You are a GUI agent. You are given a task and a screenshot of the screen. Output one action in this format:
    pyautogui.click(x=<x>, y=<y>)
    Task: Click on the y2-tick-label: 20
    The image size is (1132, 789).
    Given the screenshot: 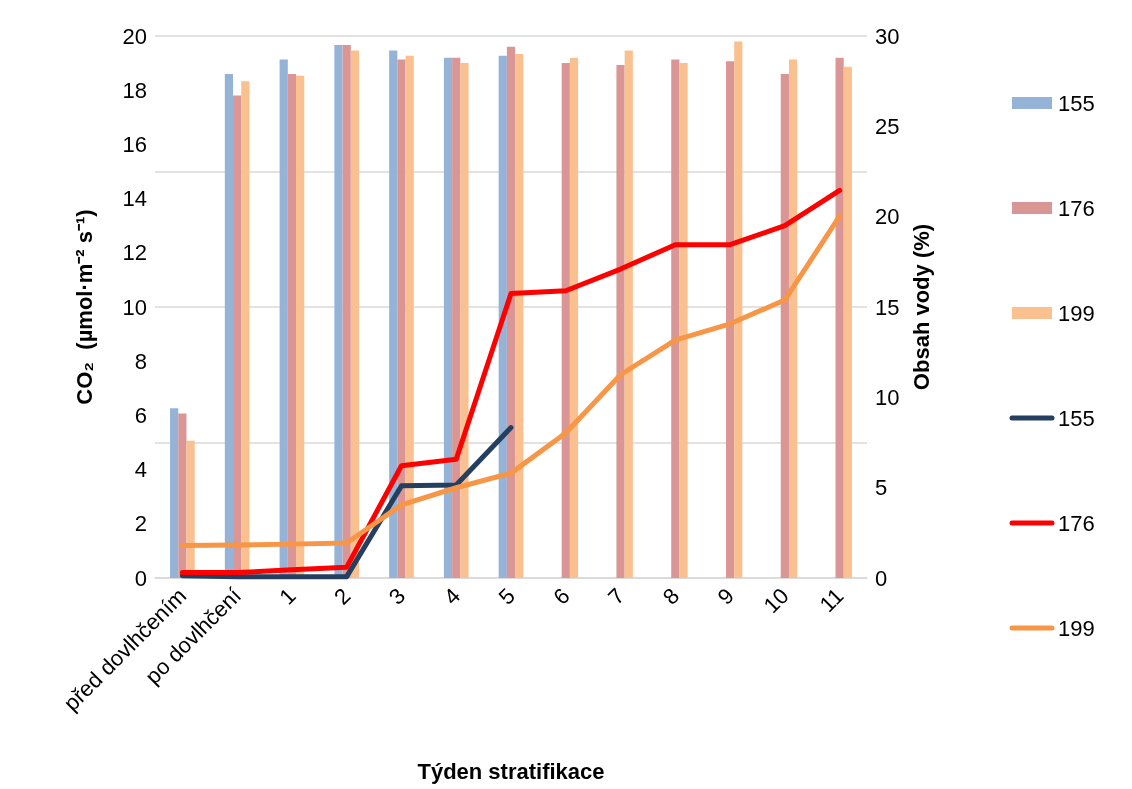 What is the action you would take?
    pyautogui.click(x=887, y=217)
    